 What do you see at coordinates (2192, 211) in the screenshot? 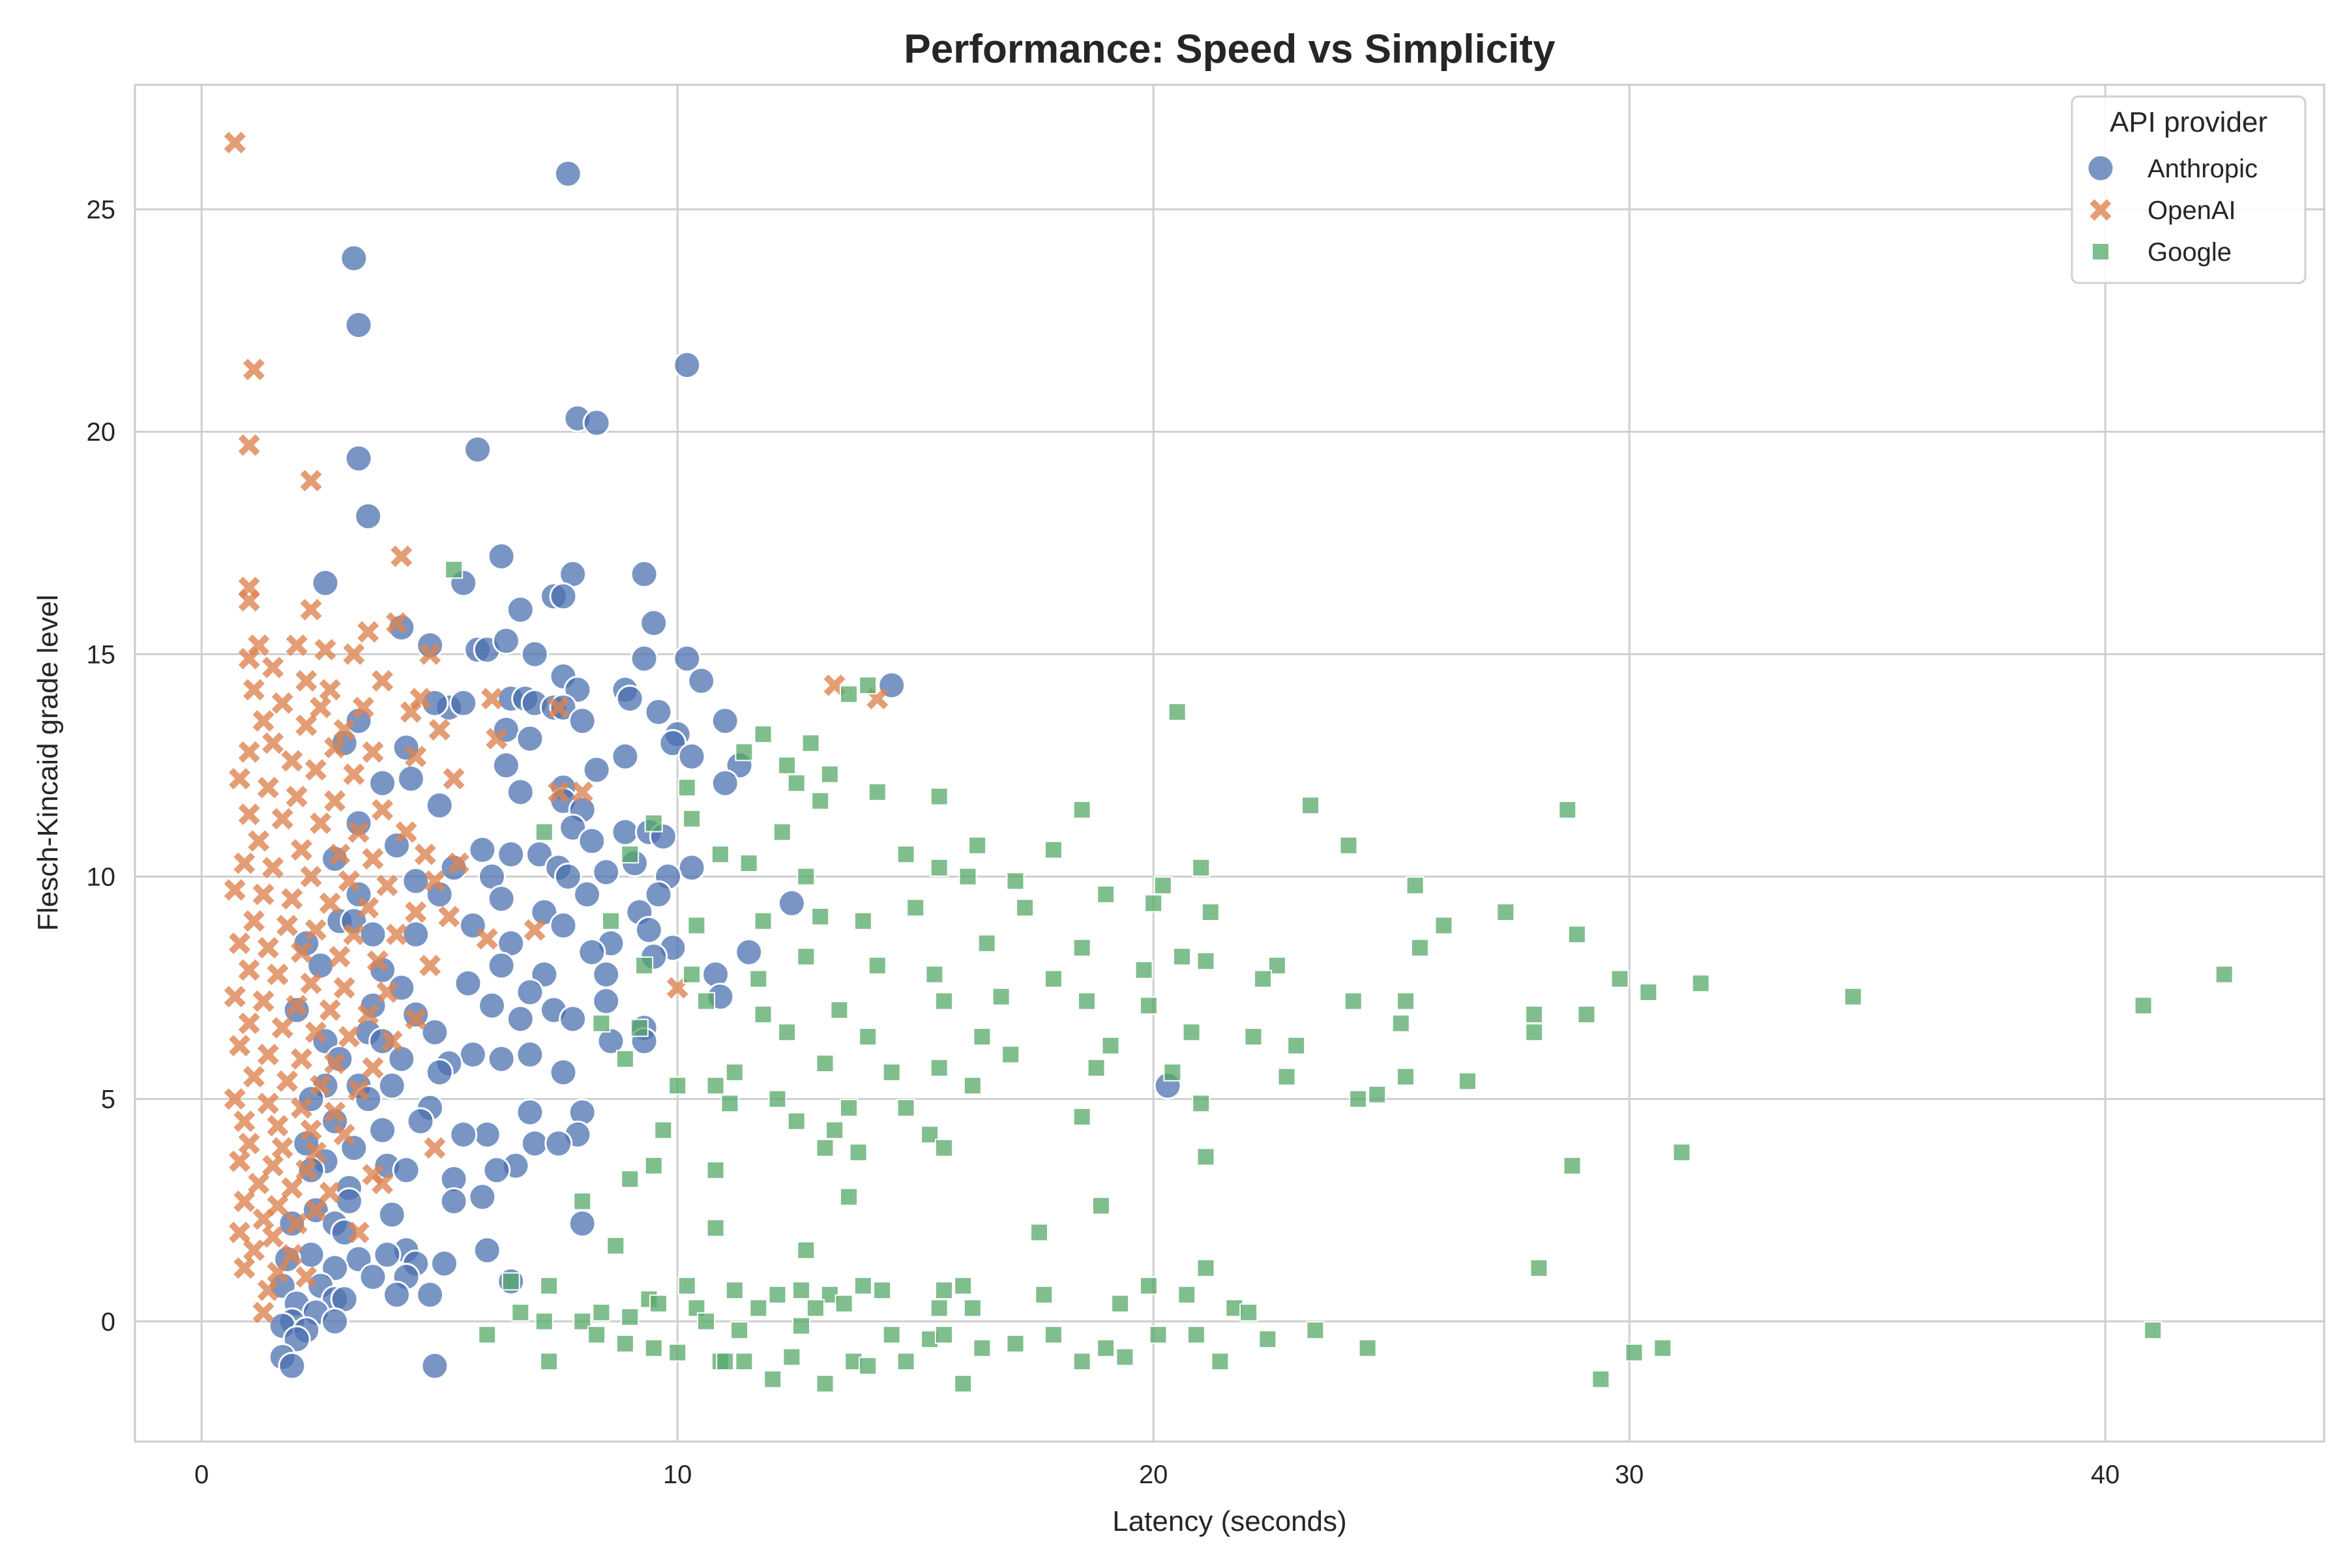
I see `legend-label: OpenAI` at bounding box center [2192, 211].